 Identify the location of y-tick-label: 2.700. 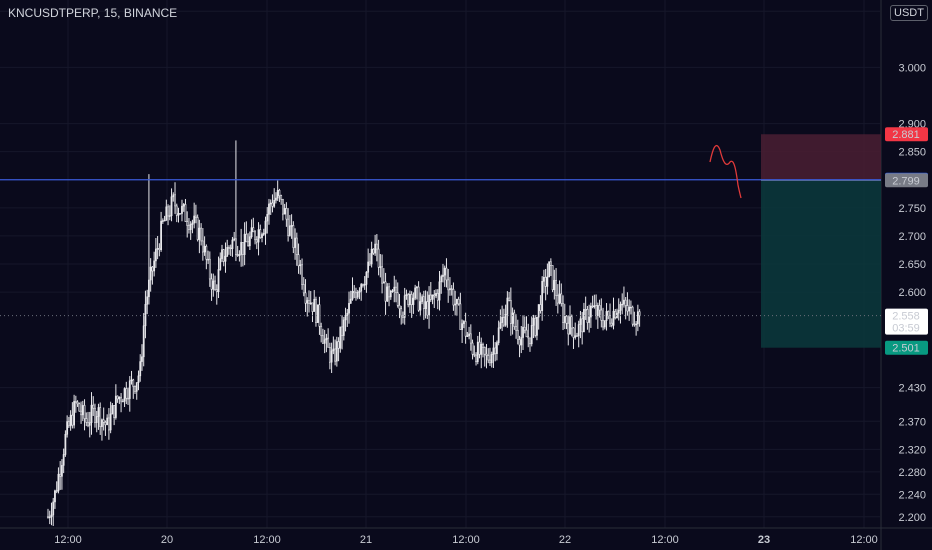
(912, 237).